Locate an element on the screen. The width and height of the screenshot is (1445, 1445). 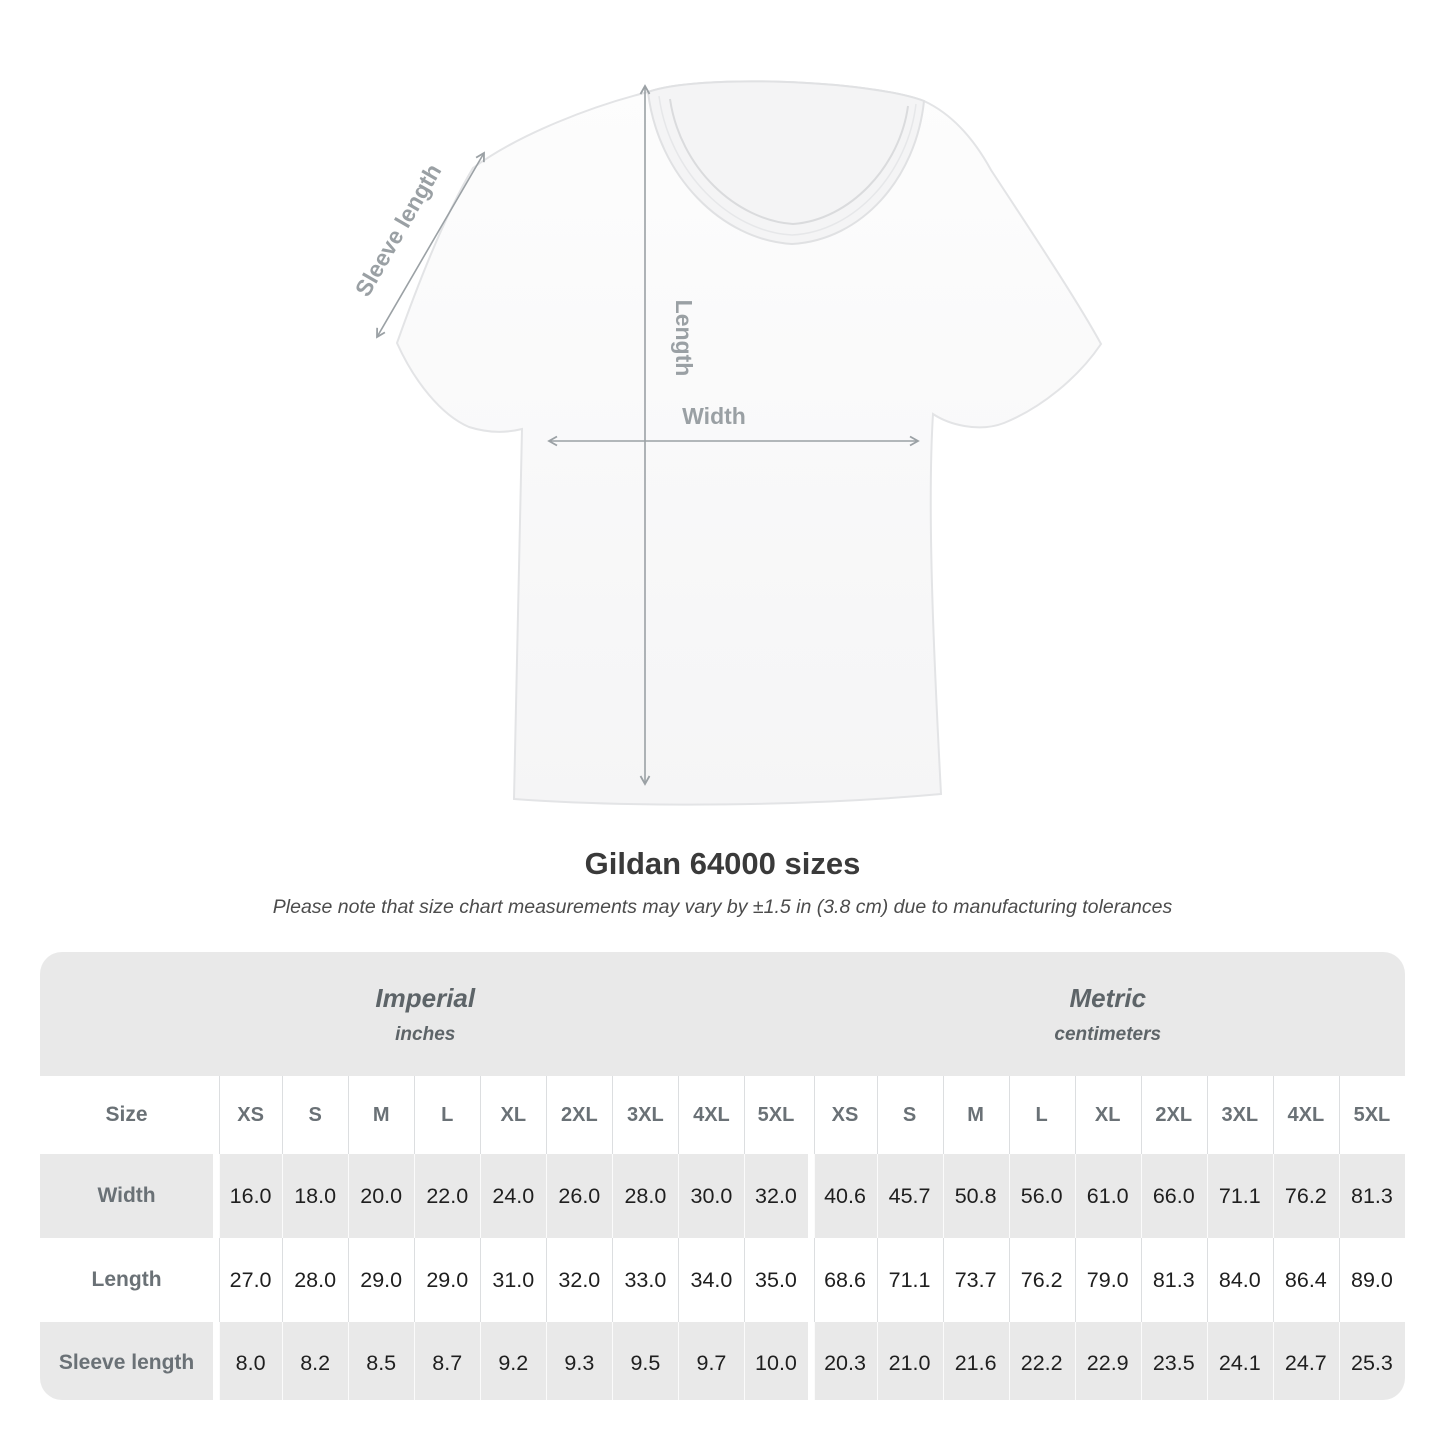
size-col-header: Size is located at coordinates (128, 1115).